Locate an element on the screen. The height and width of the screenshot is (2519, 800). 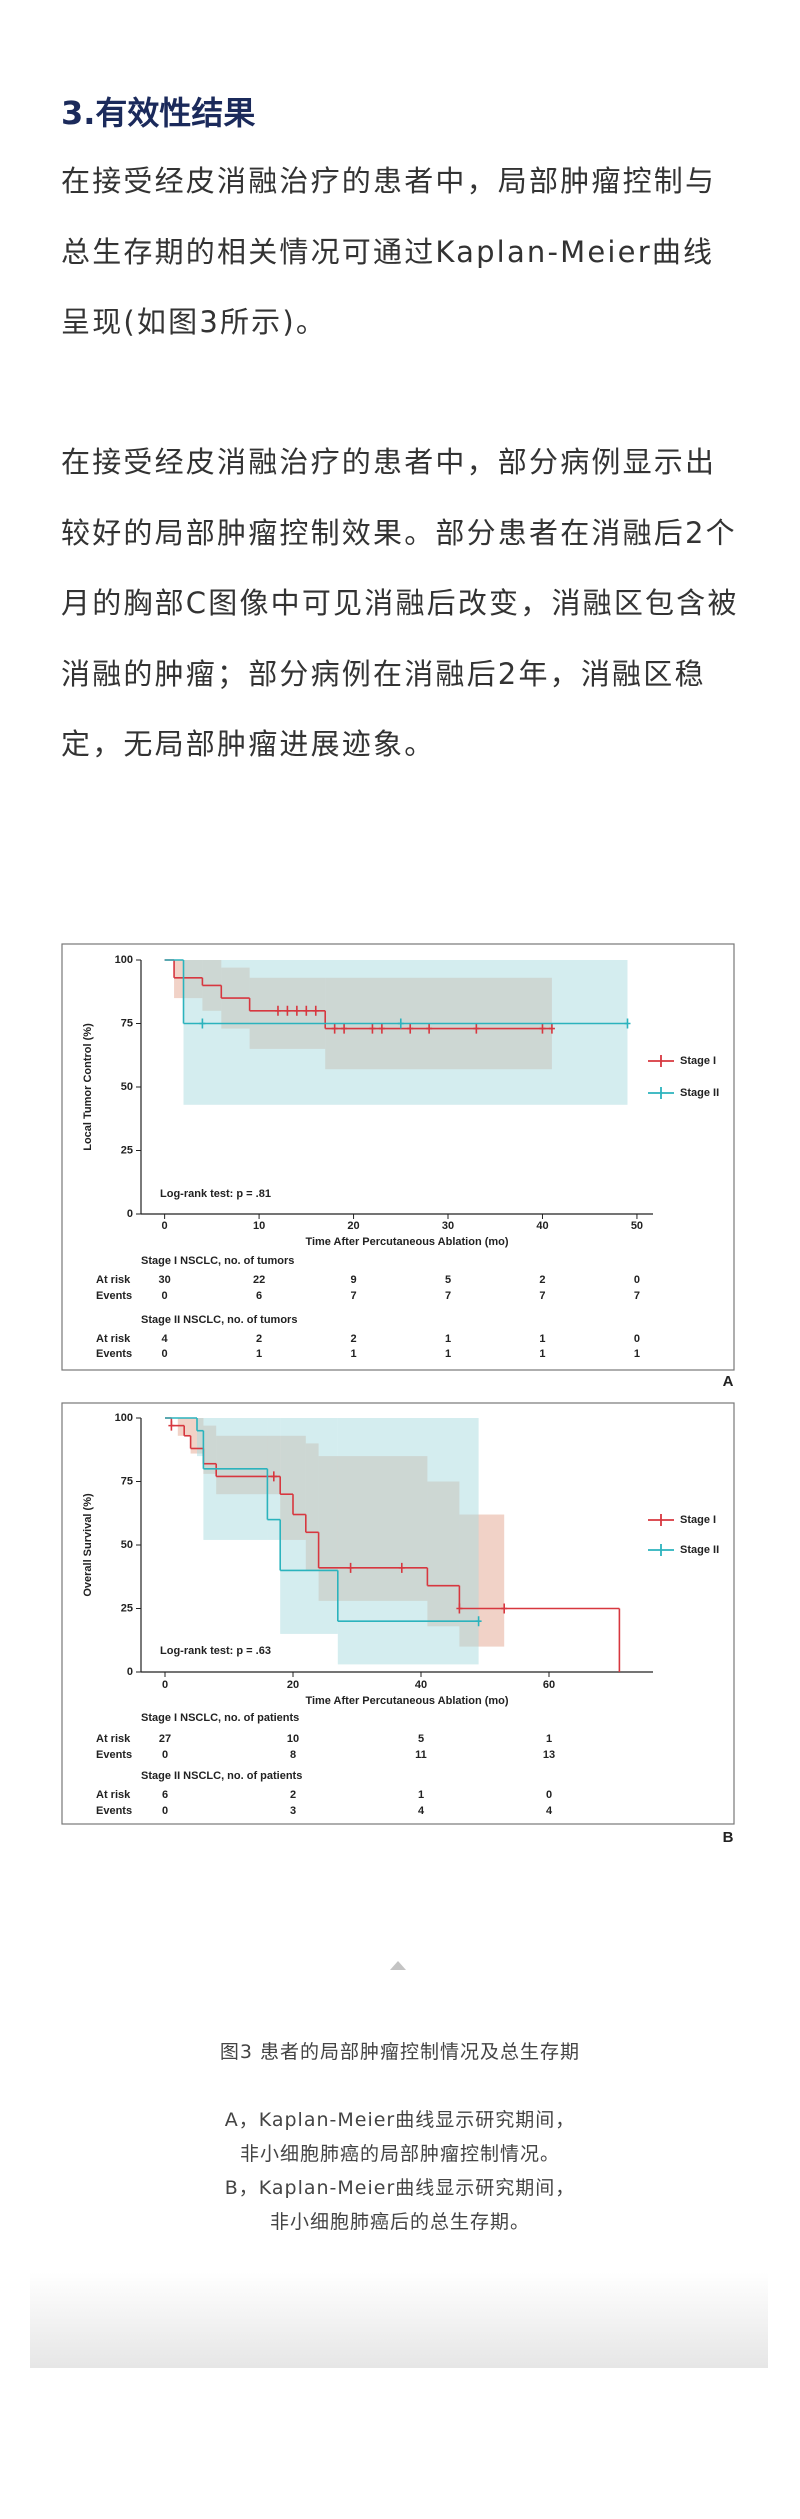
risk-value: 27 is located at coordinates (165, 1739).